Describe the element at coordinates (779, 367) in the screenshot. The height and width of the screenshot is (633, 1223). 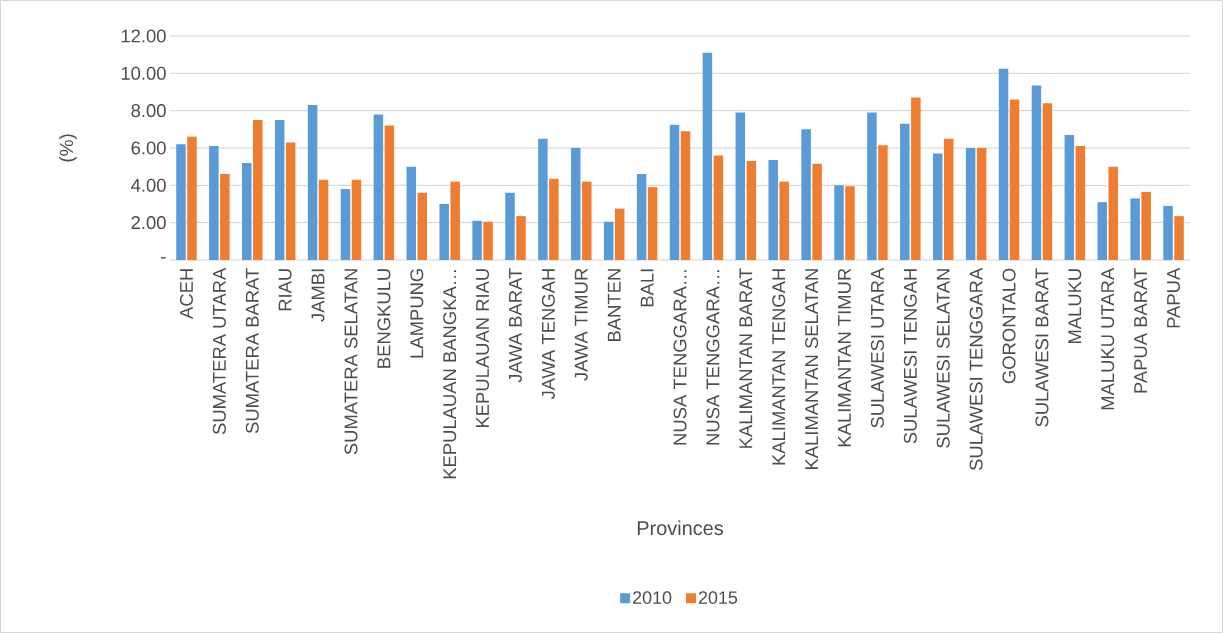
I see `x-tick-label: KALIMANTAN TENGAH` at that location.